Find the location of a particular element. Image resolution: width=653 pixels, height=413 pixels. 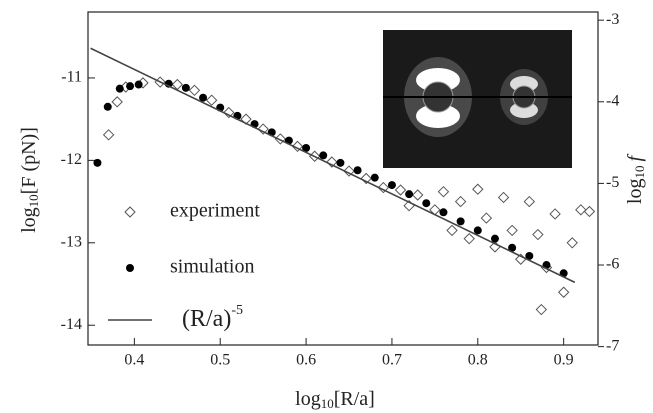

y-tick-label: -12 is located at coordinates (71, 159).